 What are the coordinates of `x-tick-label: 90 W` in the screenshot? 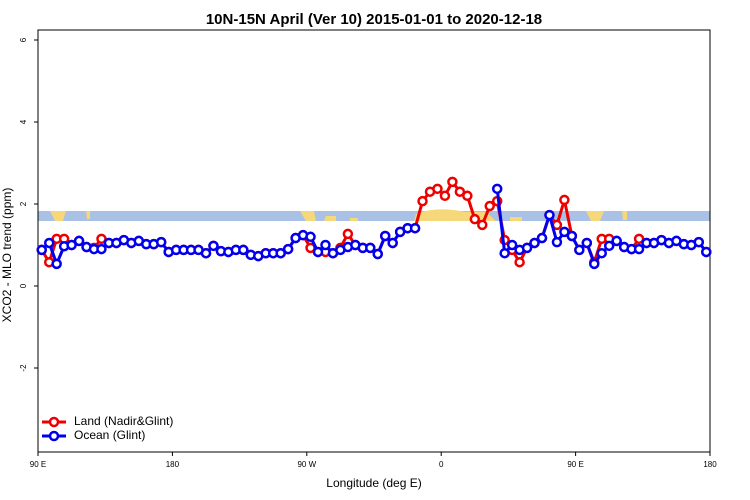 It's located at (306, 464).